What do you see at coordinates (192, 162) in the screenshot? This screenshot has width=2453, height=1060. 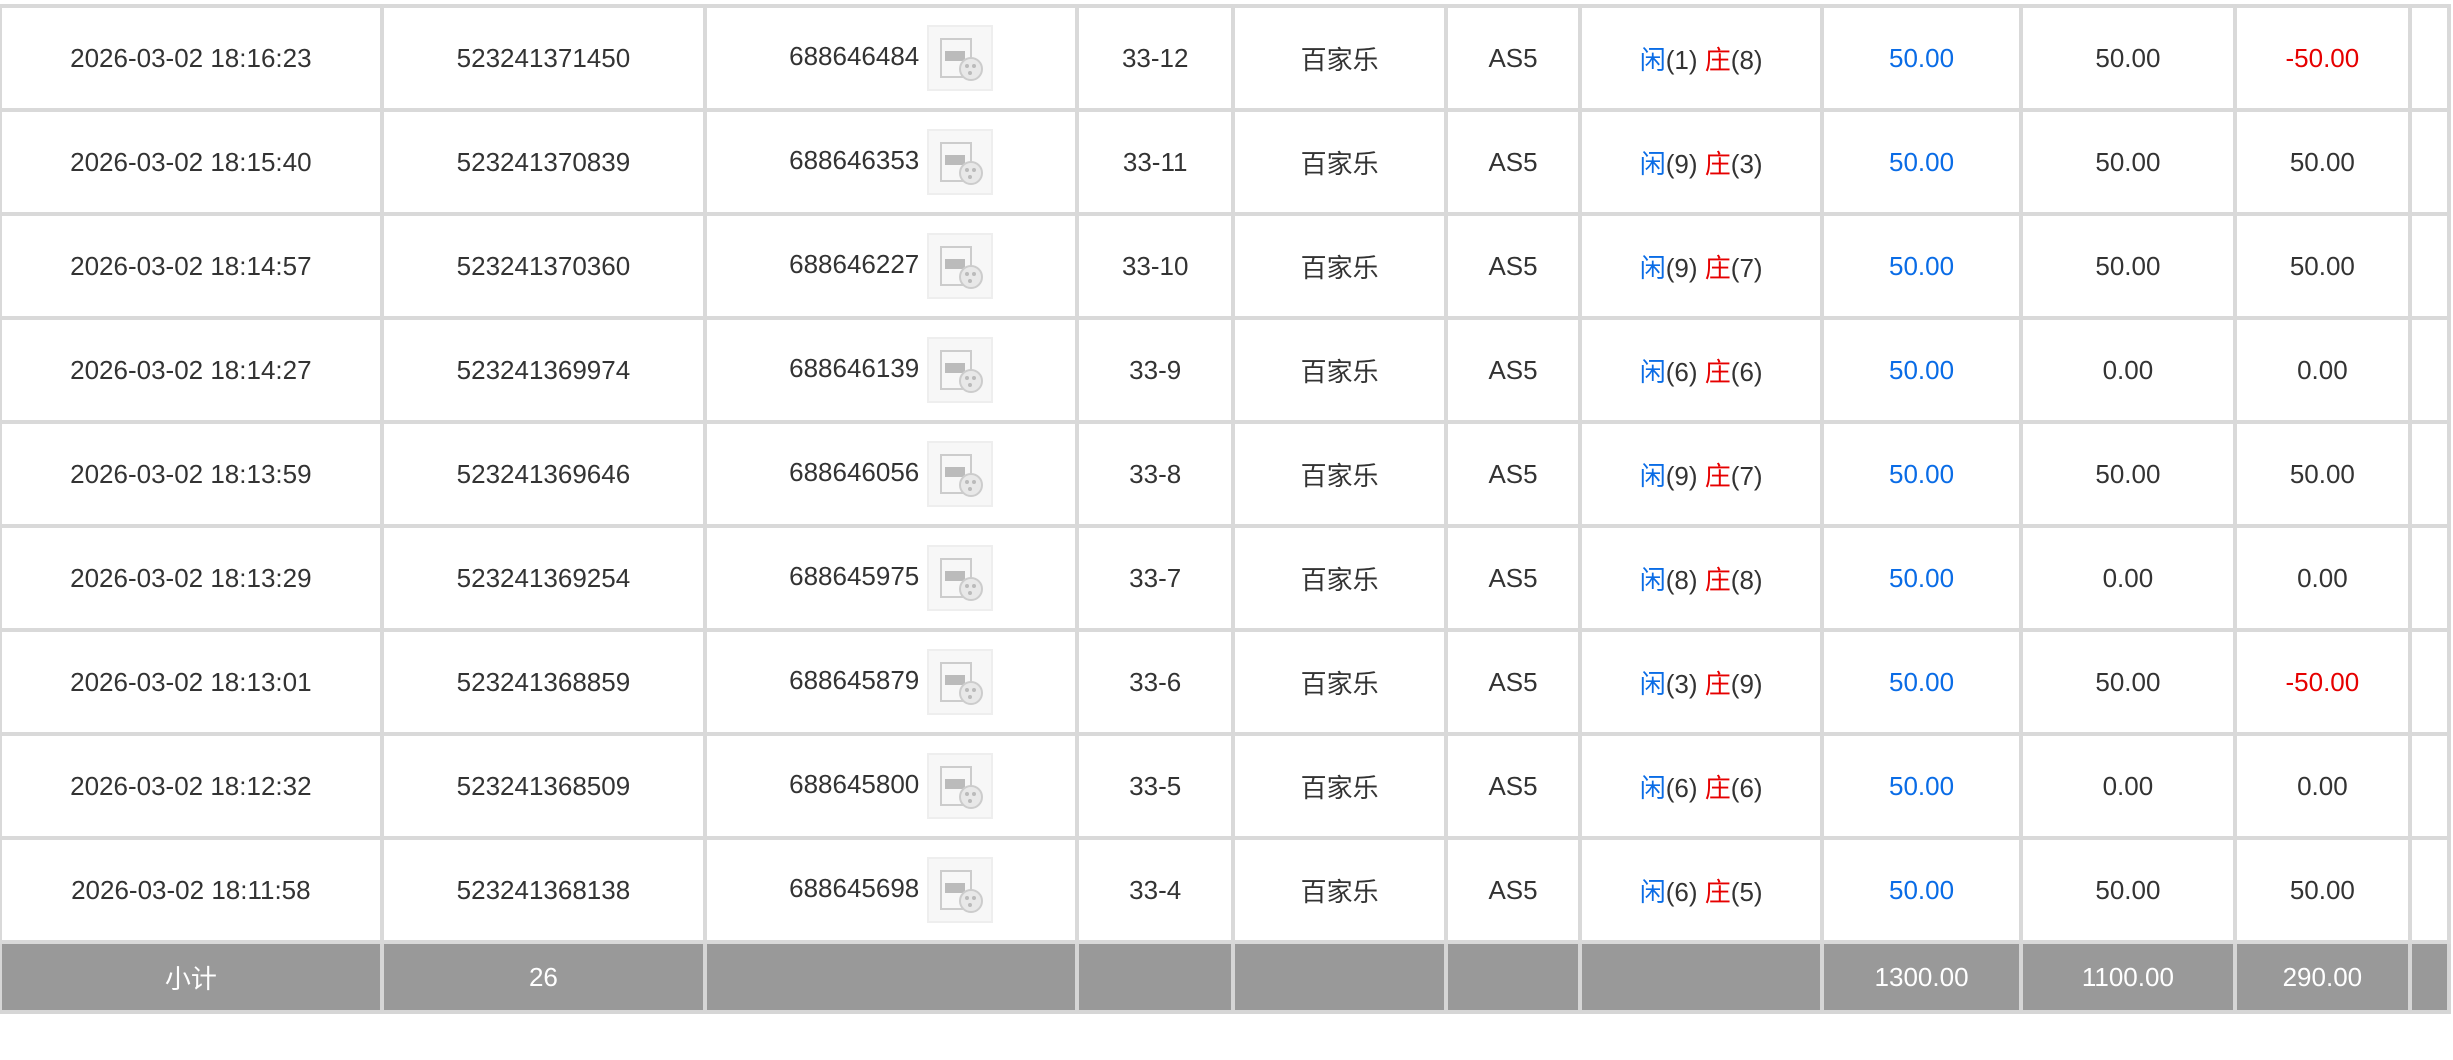 I see `bet-time: 2026-03-02 18:15:40` at bounding box center [192, 162].